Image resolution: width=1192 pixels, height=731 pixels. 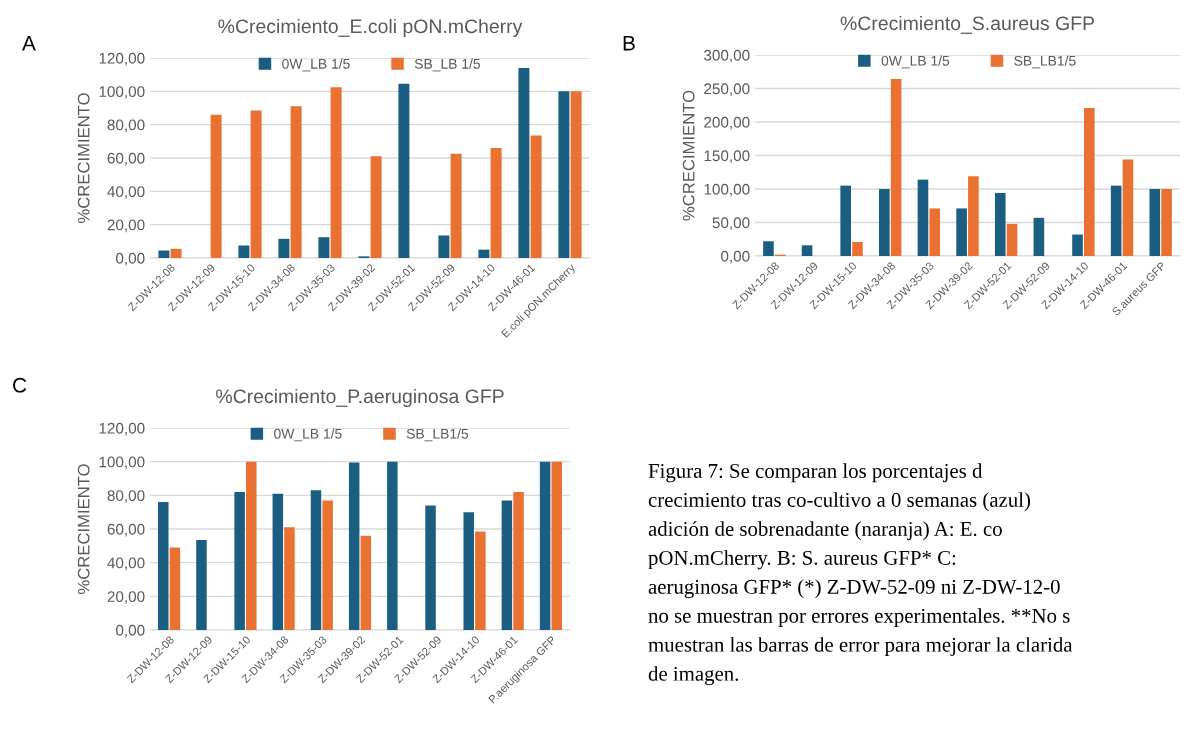 I want to click on text: aeruginosa GFP* (*) Z-DW-52-09 ni Z-DW-12-0, so click(x=854, y=589).